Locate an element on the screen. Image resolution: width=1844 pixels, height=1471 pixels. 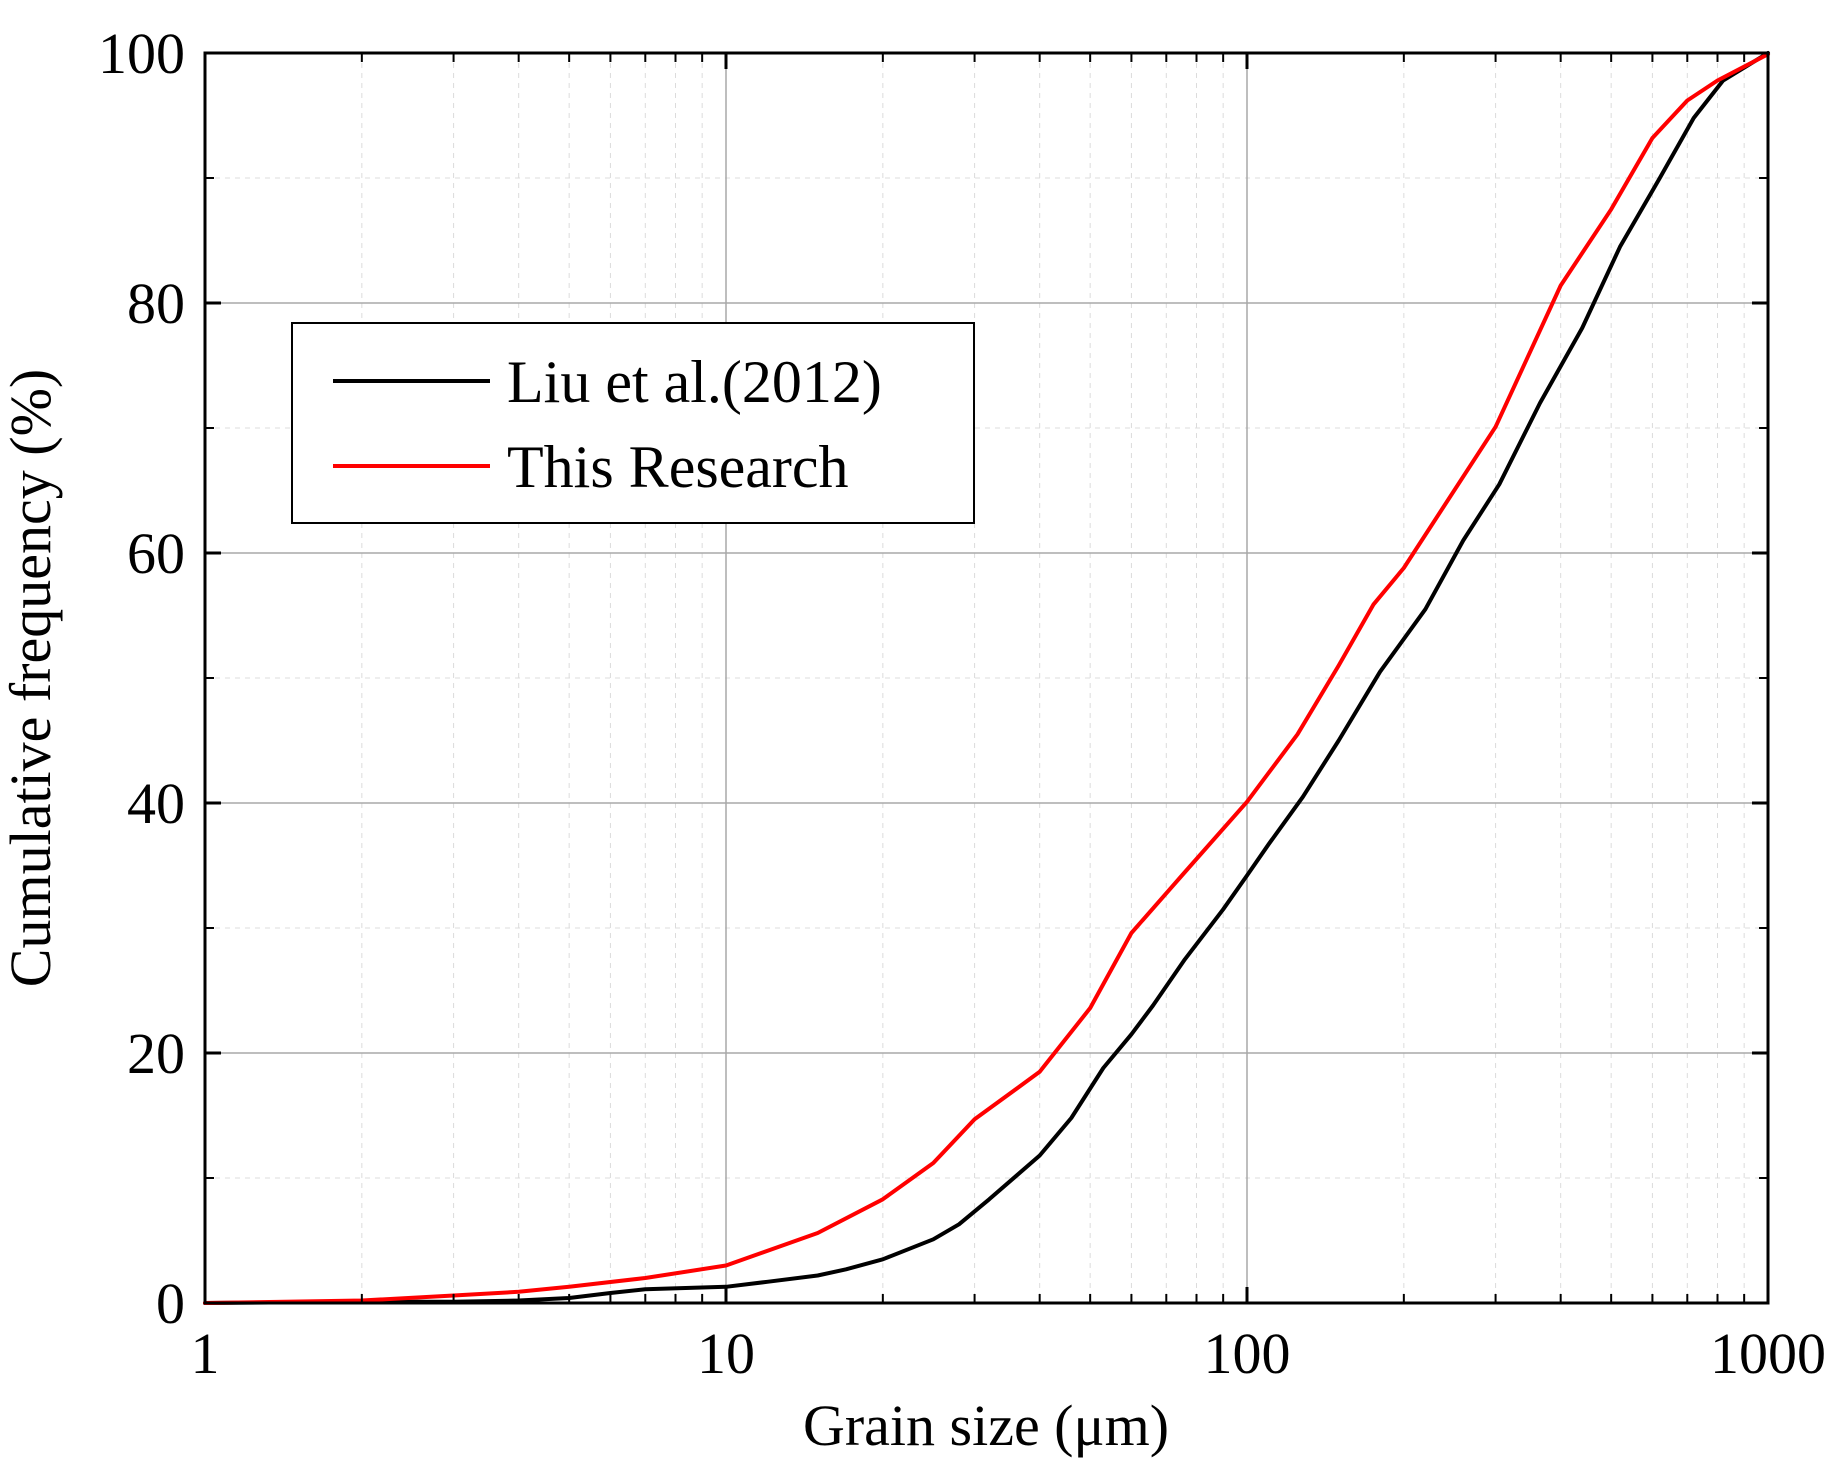
y-tick-label: 0 is located at coordinates (170, 1303).